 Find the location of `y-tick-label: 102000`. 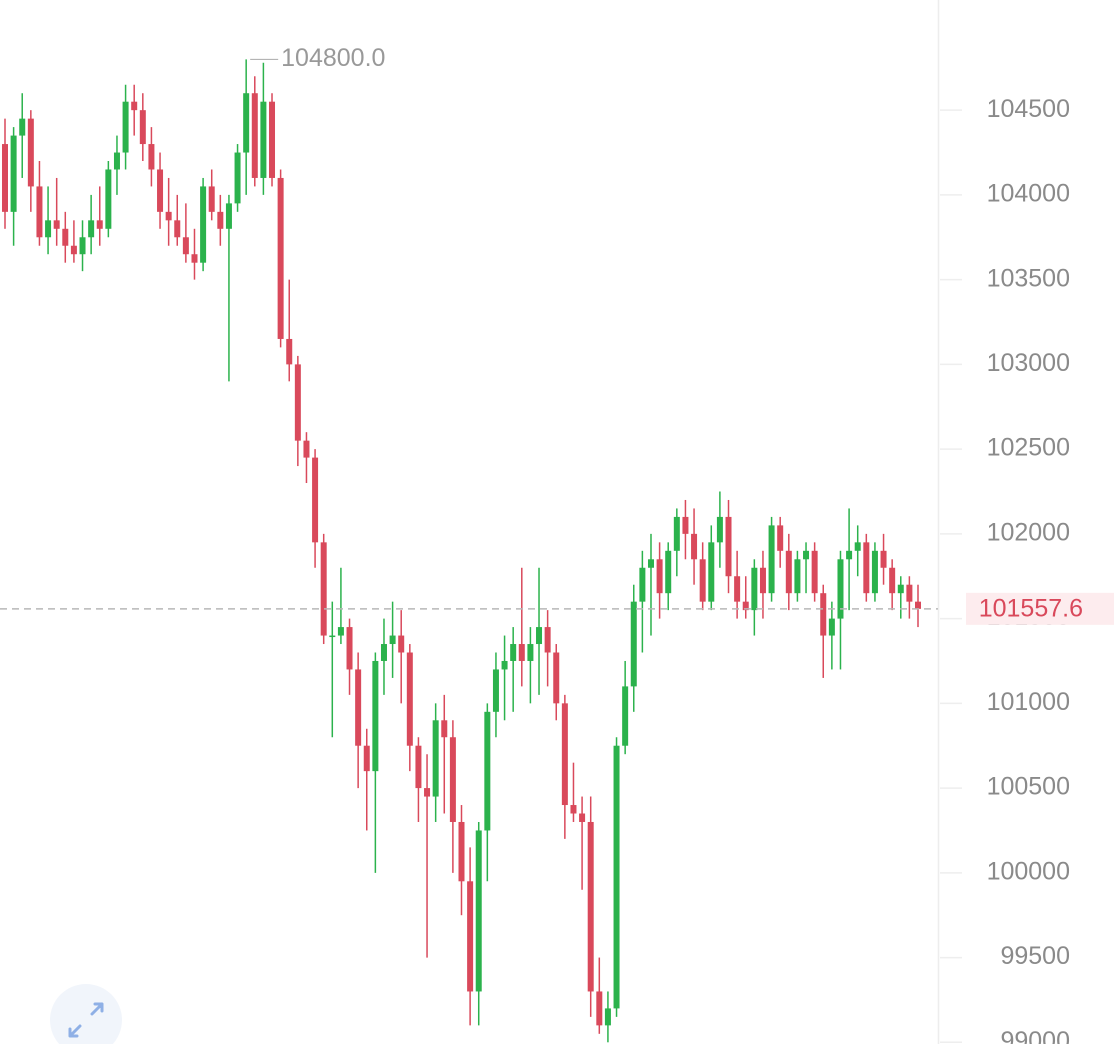

y-tick-label: 102000 is located at coordinates (1028, 532).